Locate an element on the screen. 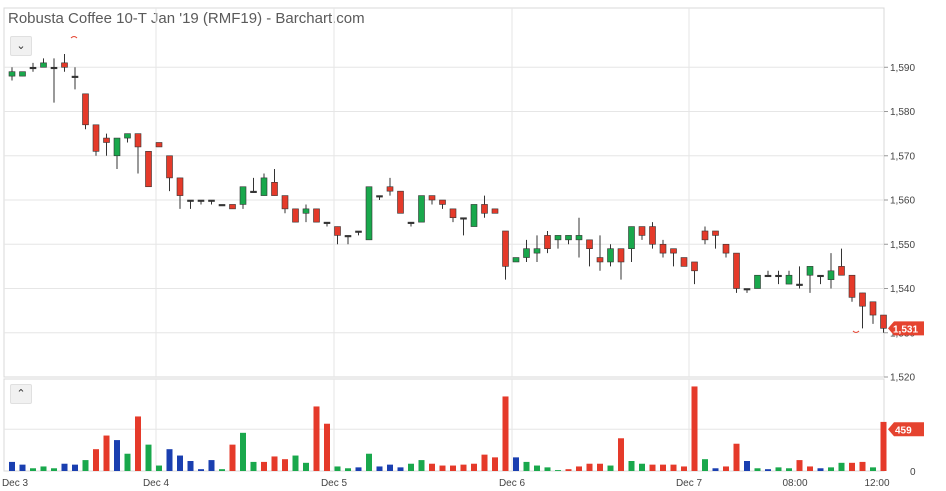  x-tick-label: Dec 7 is located at coordinates (689, 483).